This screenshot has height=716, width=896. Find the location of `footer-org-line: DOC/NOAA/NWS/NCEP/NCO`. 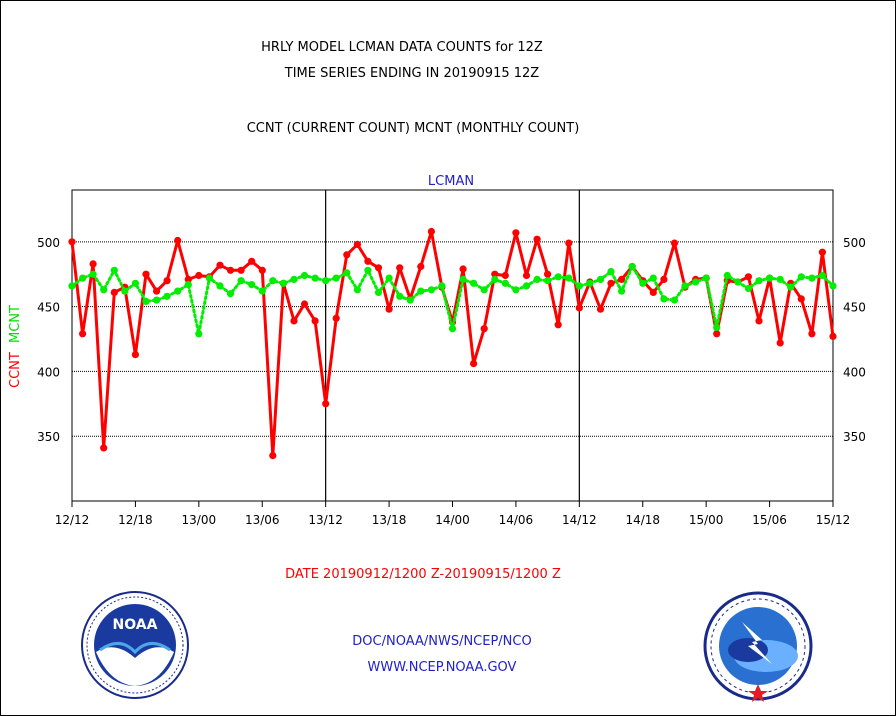

footer-org-line: DOC/NOAA/NWS/NCEP/NCO is located at coordinates (441, 641).